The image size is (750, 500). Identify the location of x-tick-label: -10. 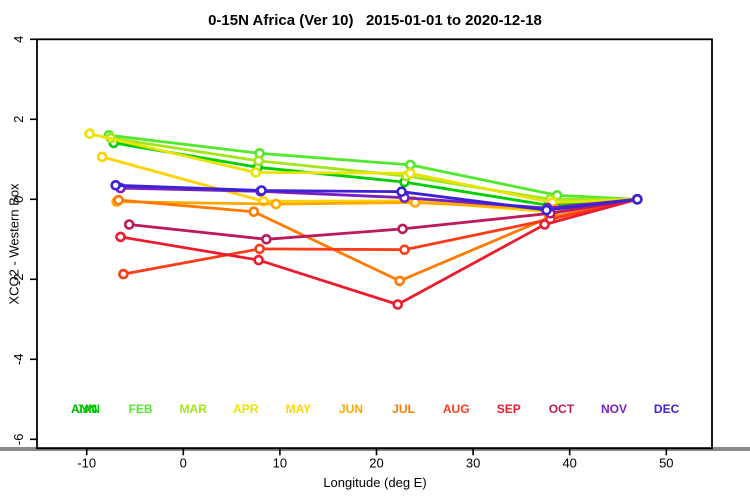
(86, 462).